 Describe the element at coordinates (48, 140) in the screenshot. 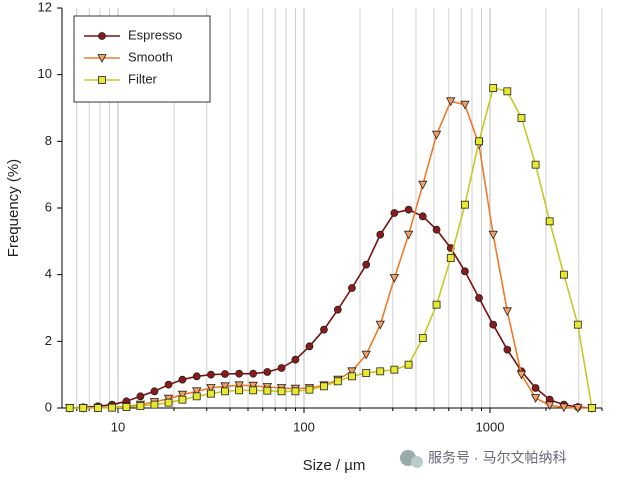

I see `y-tick-label: 8` at that location.